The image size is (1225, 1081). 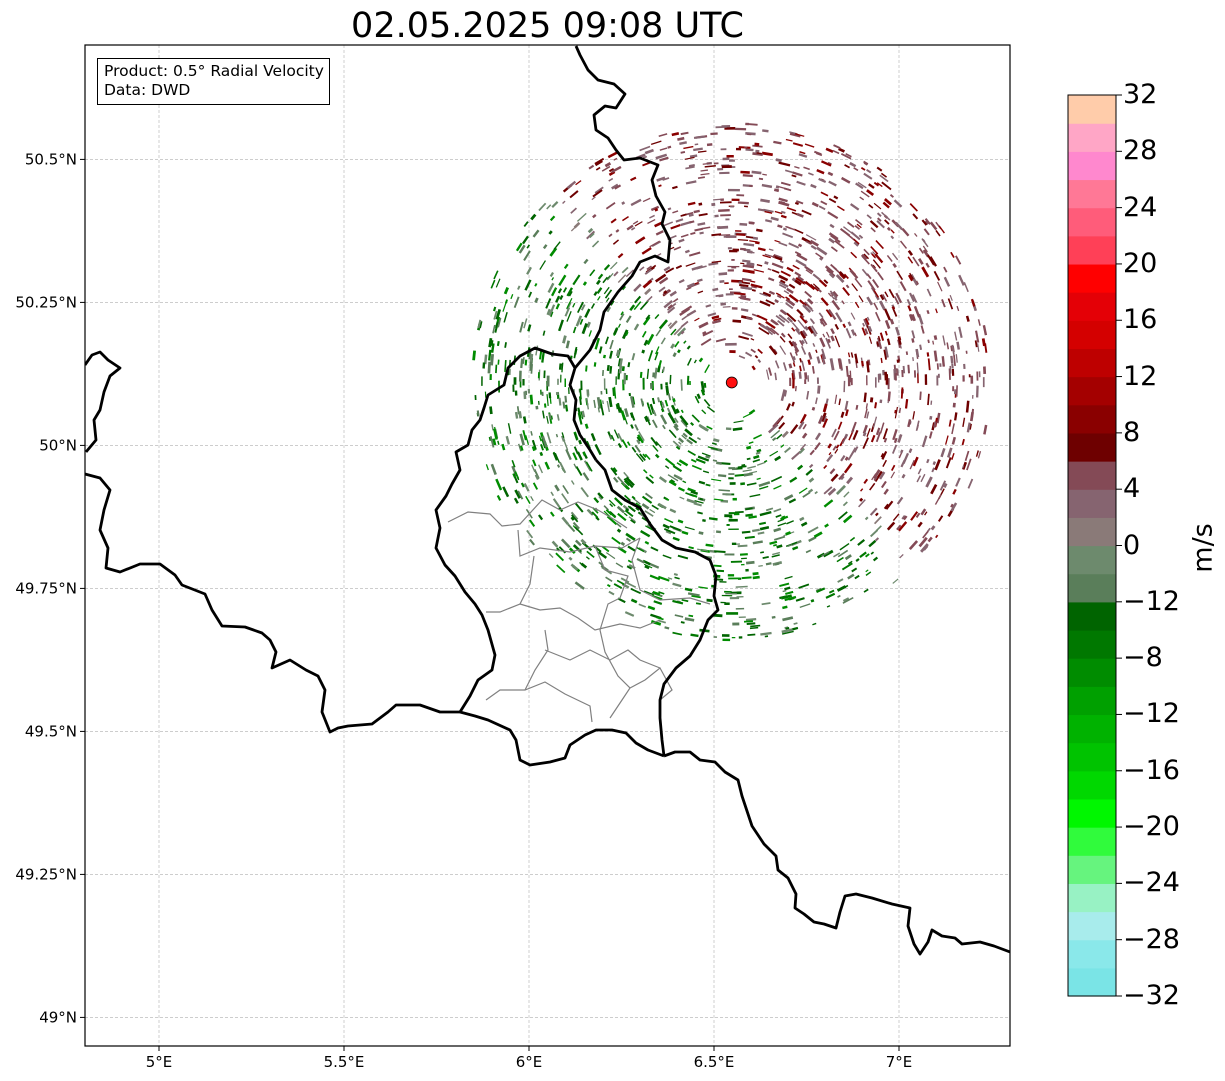 What do you see at coordinates (1132, 489) in the screenshot?
I see `colorbar-tick-label: 4` at bounding box center [1132, 489].